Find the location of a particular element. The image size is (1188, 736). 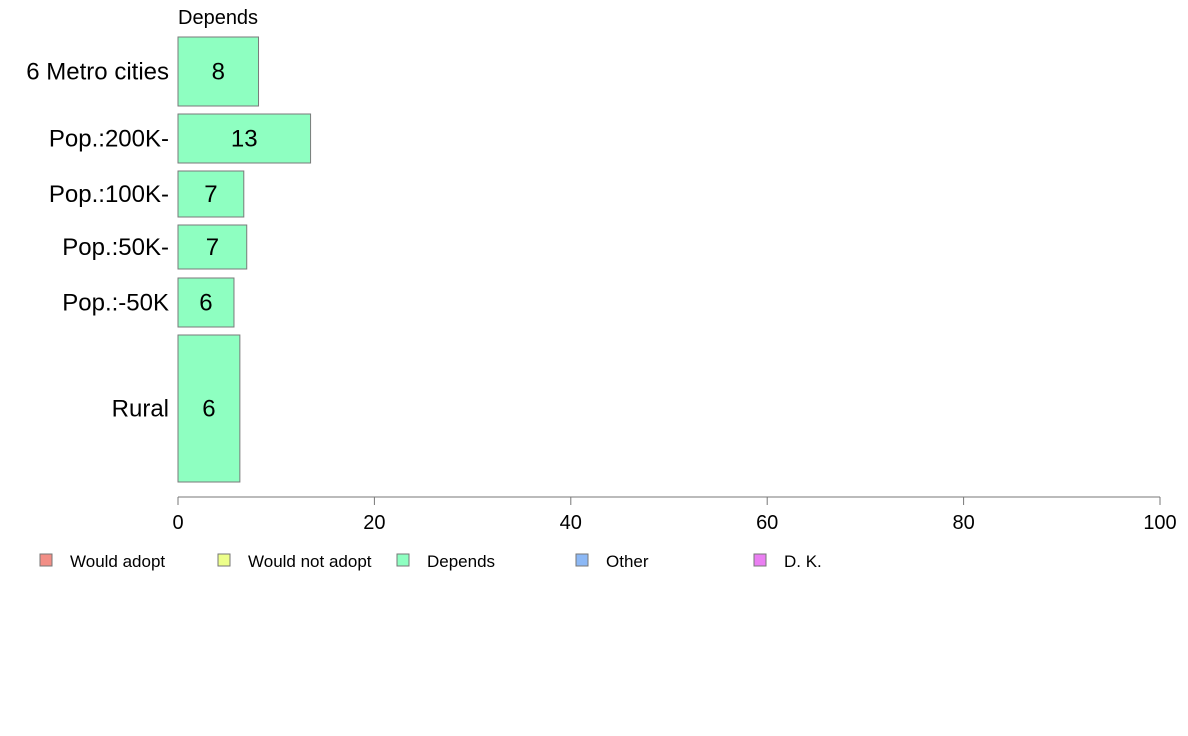

x-tick-label: 80 is located at coordinates (963, 523).